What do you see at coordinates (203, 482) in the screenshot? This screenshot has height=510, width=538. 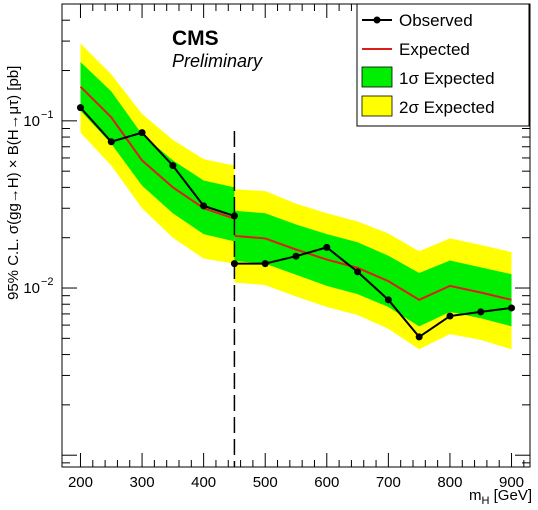 I see `x-tick-label: 400` at bounding box center [203, 482].